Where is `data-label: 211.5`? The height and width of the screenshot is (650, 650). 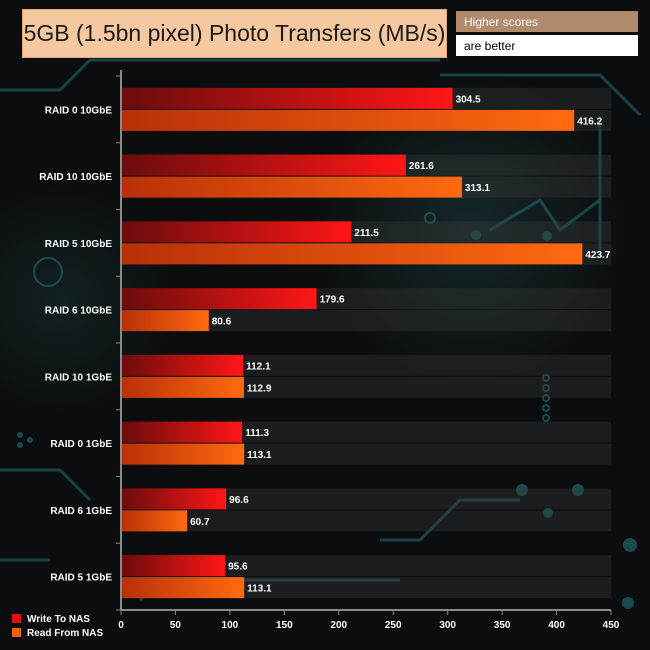 data-label: 211.5 is located at coordinates (366, 233).